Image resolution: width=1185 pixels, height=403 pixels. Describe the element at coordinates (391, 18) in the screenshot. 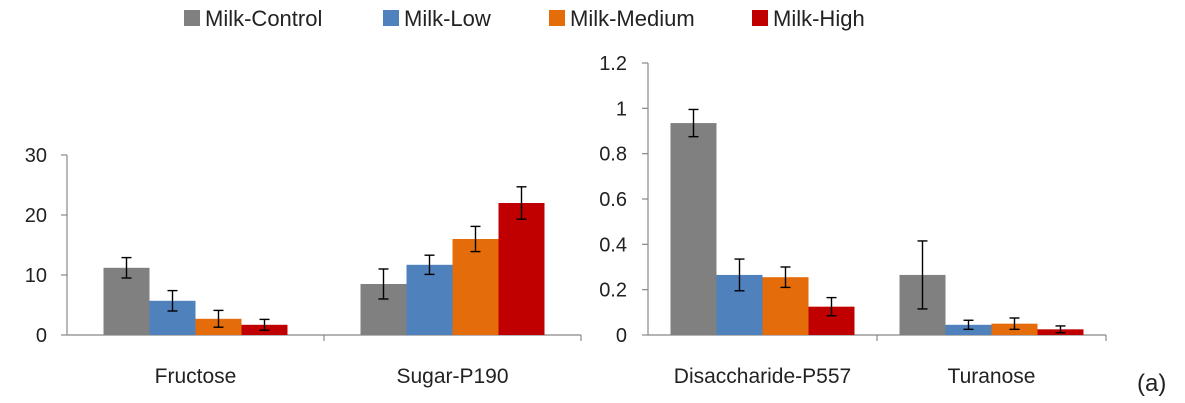

I see `legend-swatch-milk-low` at that location.